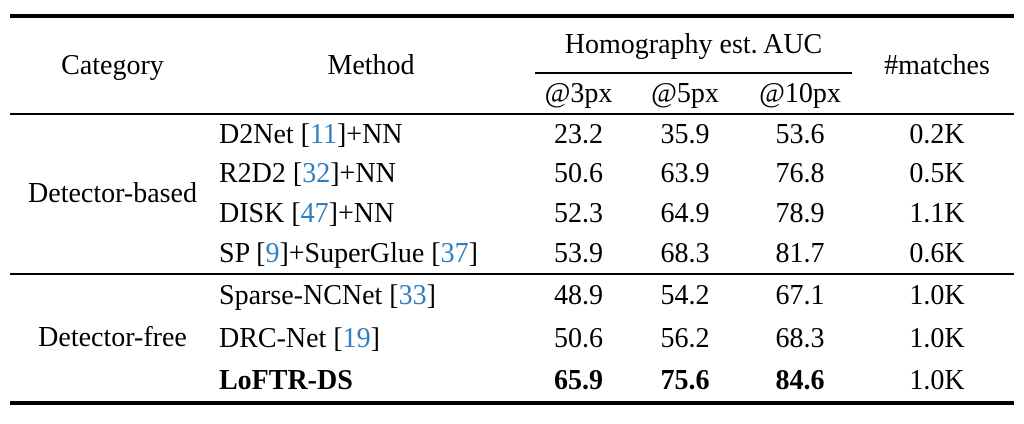 The image size is (1024, 424). Describe the element at coordinates (800, 213) in the screenshot. I see `auc-10px-cell: 78.9` at that location.